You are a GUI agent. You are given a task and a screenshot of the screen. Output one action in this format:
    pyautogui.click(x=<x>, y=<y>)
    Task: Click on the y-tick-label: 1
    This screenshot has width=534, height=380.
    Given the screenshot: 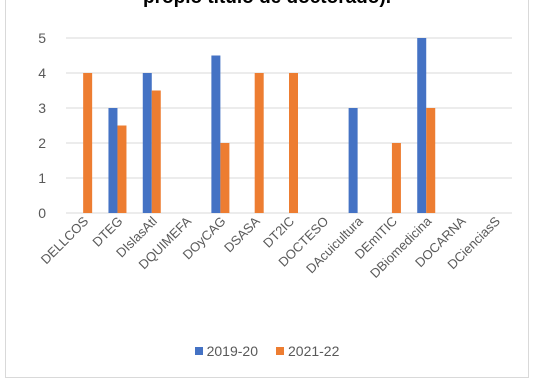 What is the action you would take?
    pyautogui.click(x=42, y=178)
    